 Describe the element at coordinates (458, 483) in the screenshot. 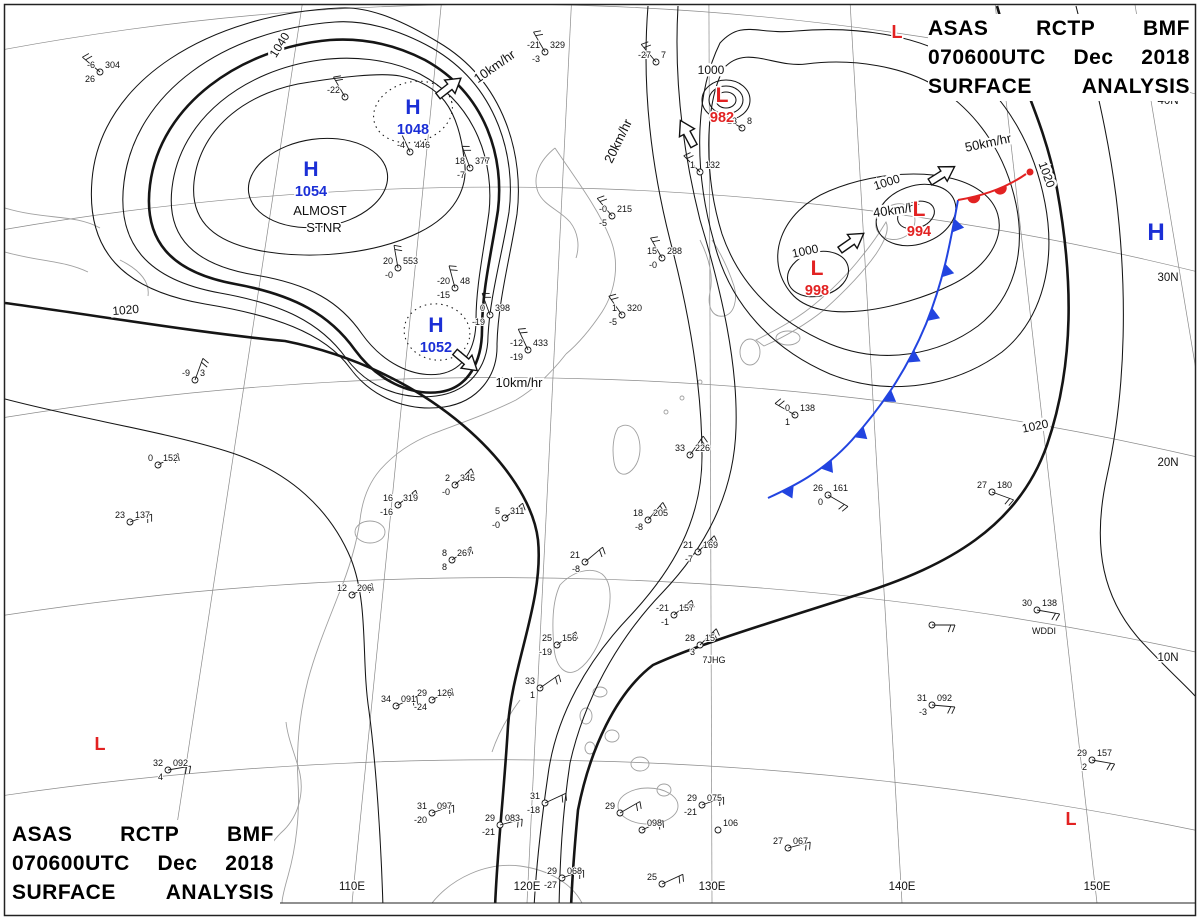

I see `station-plot: 2 345 -0` at that location.